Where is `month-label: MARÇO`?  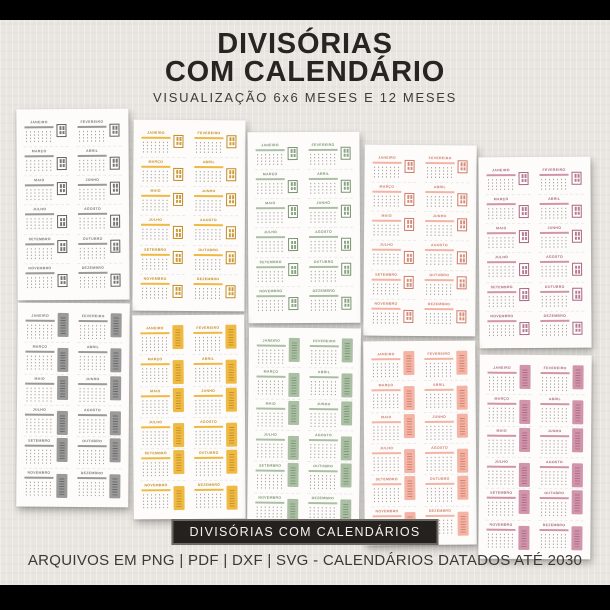 month-label: MARÇO is located at coordinates (39, 151).